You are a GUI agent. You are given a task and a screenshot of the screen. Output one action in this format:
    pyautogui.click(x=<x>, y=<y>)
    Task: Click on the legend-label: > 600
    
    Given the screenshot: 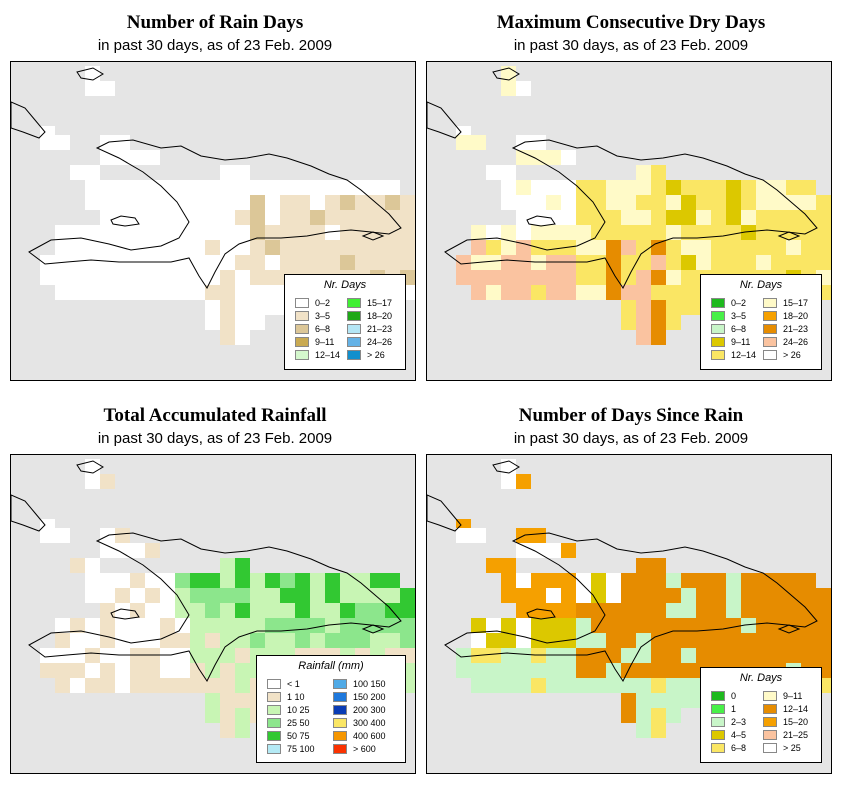 What is the action you would take?
    pyautogui.click(x=364, y=749)
    